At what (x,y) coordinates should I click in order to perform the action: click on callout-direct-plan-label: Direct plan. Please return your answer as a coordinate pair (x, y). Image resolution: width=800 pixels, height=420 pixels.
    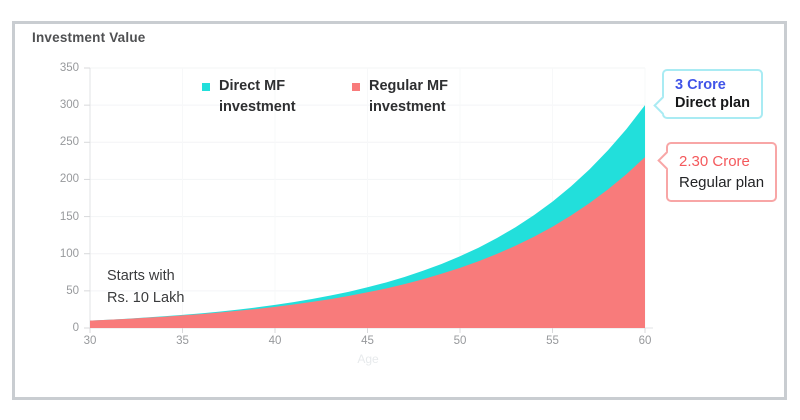
    Looking at the image, I should click on (712, 103).